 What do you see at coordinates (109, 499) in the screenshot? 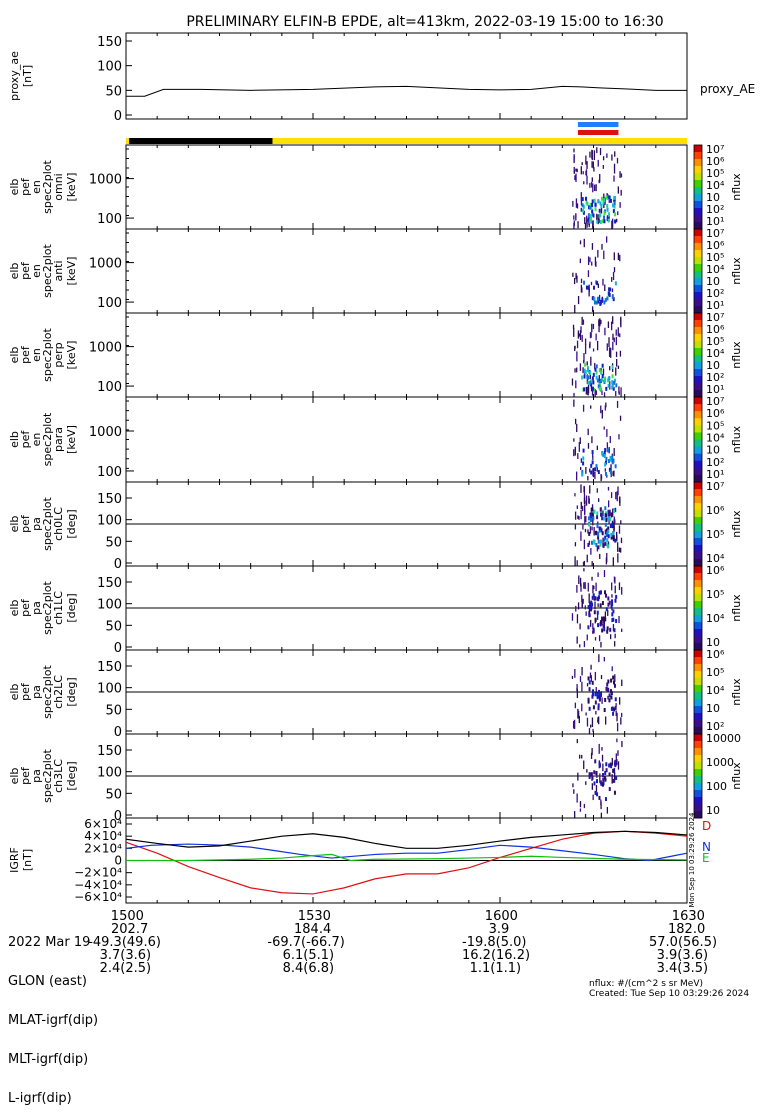
I see `y-tick-label: 150` at bounding box center [109, 499].